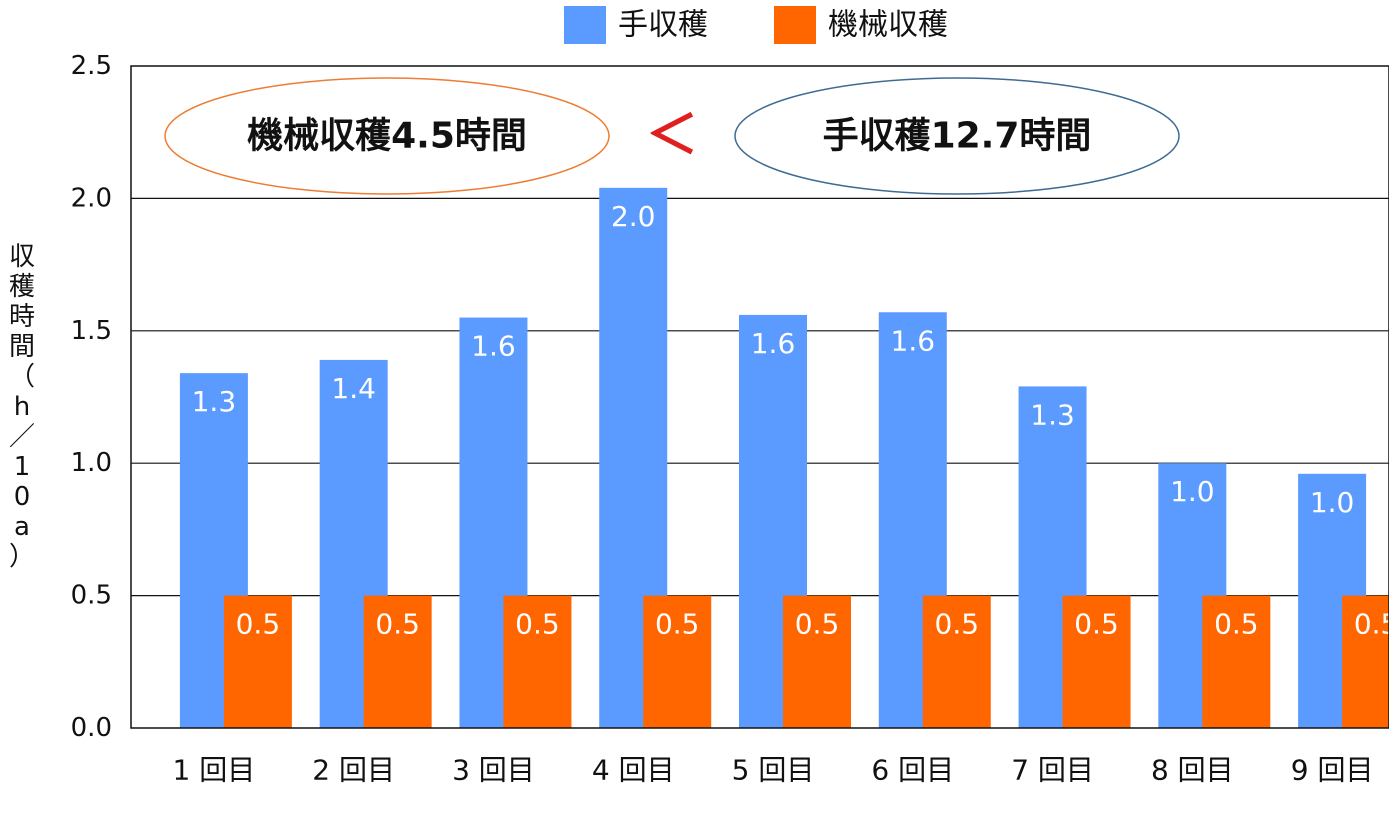  I want to click on x-tick-label: 5 回目, so click(773, 770).